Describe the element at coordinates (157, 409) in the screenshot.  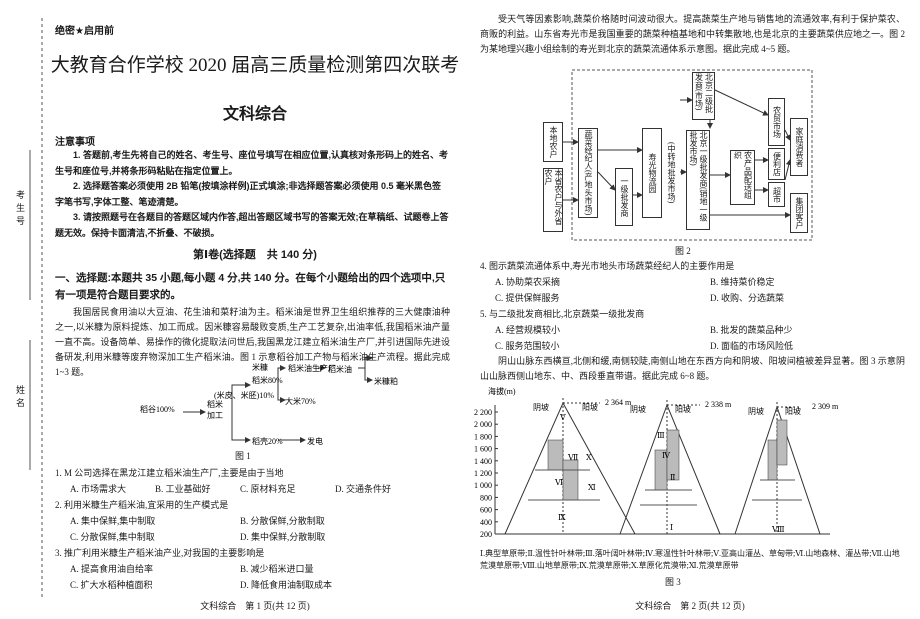
I see `diagram-label: 稻谷100%` at that location.